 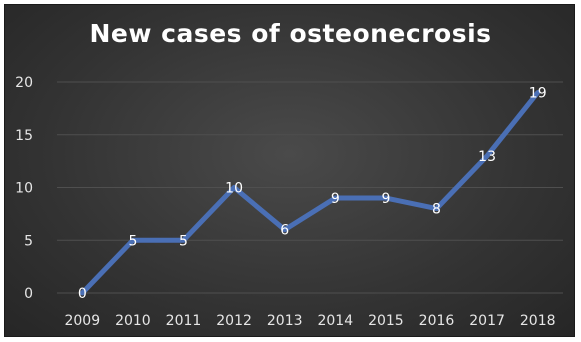 I want to click on x-tick-label: 2009, so click(x=82, y=321).